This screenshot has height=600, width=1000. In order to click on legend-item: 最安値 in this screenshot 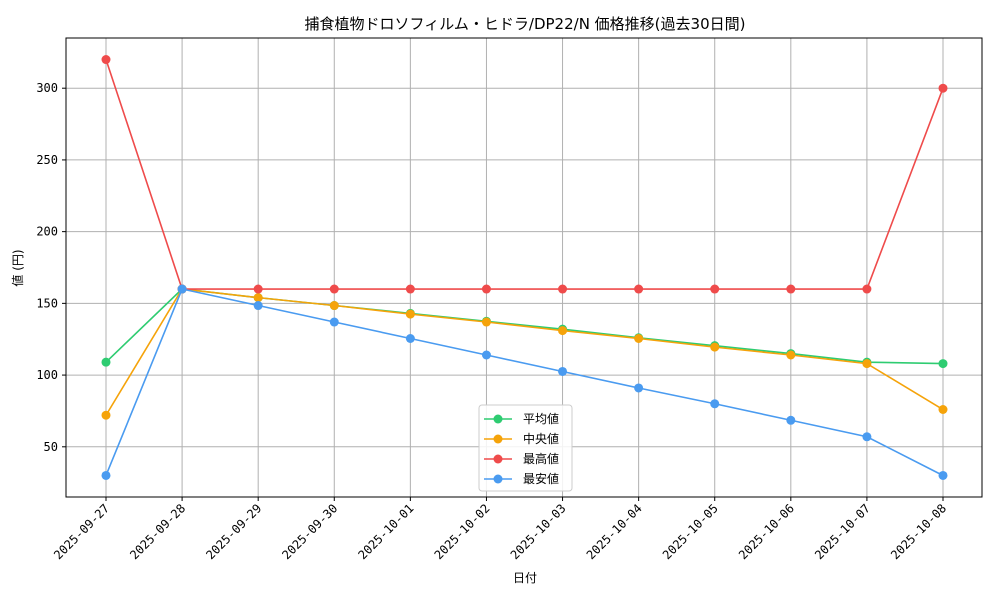, I will do `click(521, 478)`.